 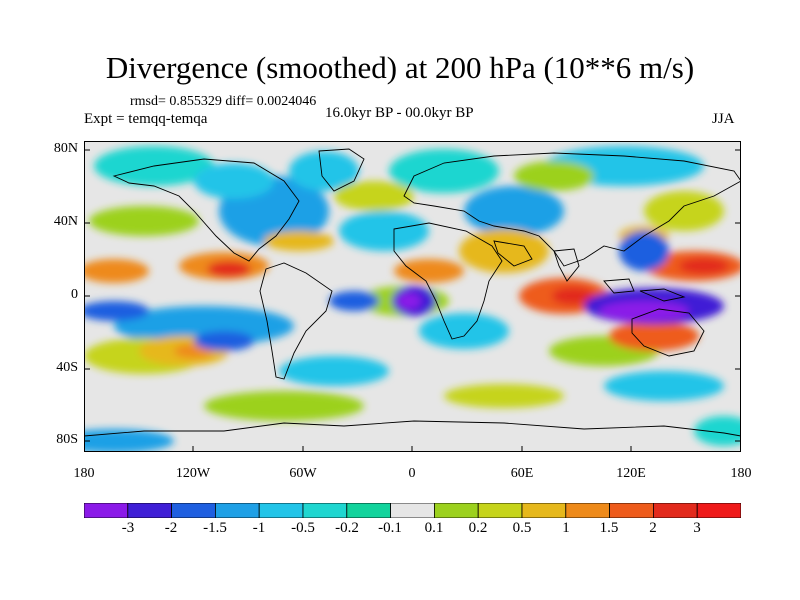 I want to click on lon-label-60e: 60E, so click(x=522, y=473).